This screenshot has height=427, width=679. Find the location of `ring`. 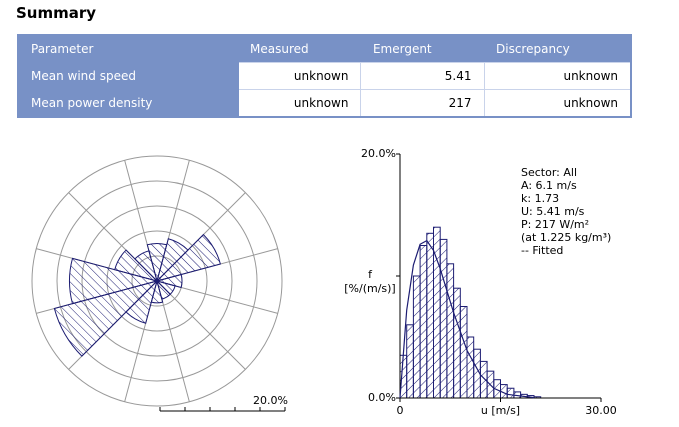

ring is located at coordinates (157, 281).